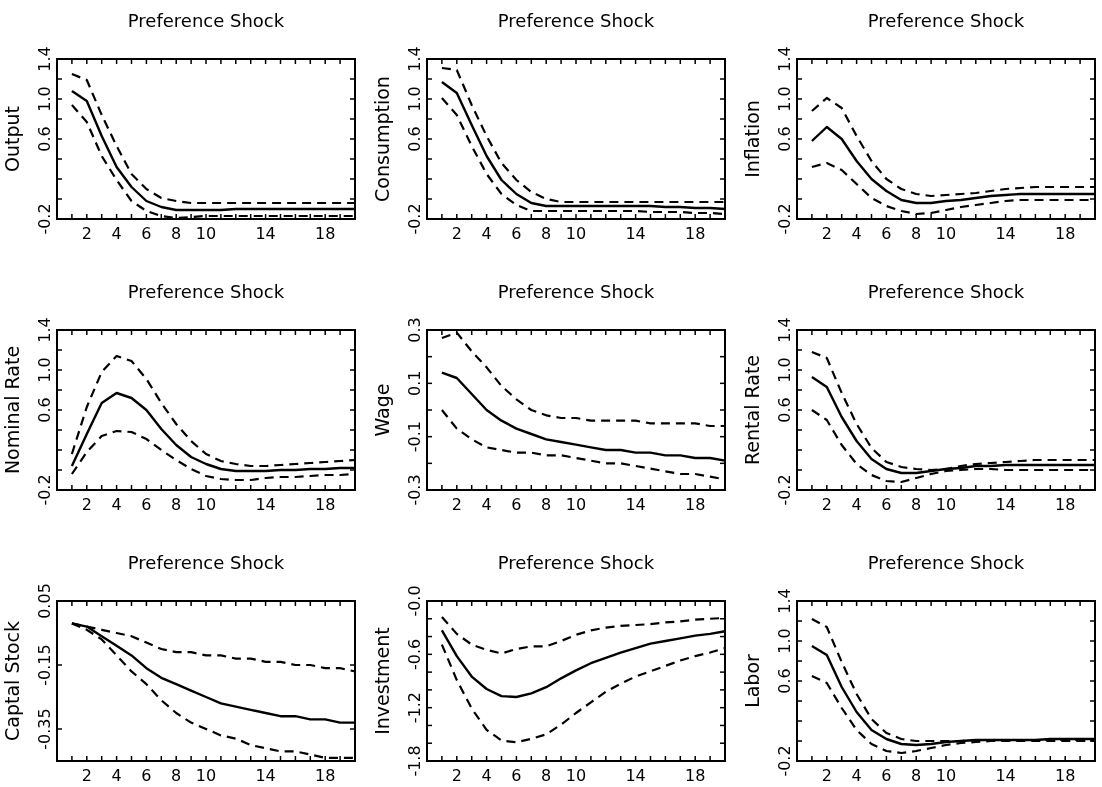  Describe the element at coordinates (752, 139) in the screenshot. I see `y-axis-title: Inflation` at that location.